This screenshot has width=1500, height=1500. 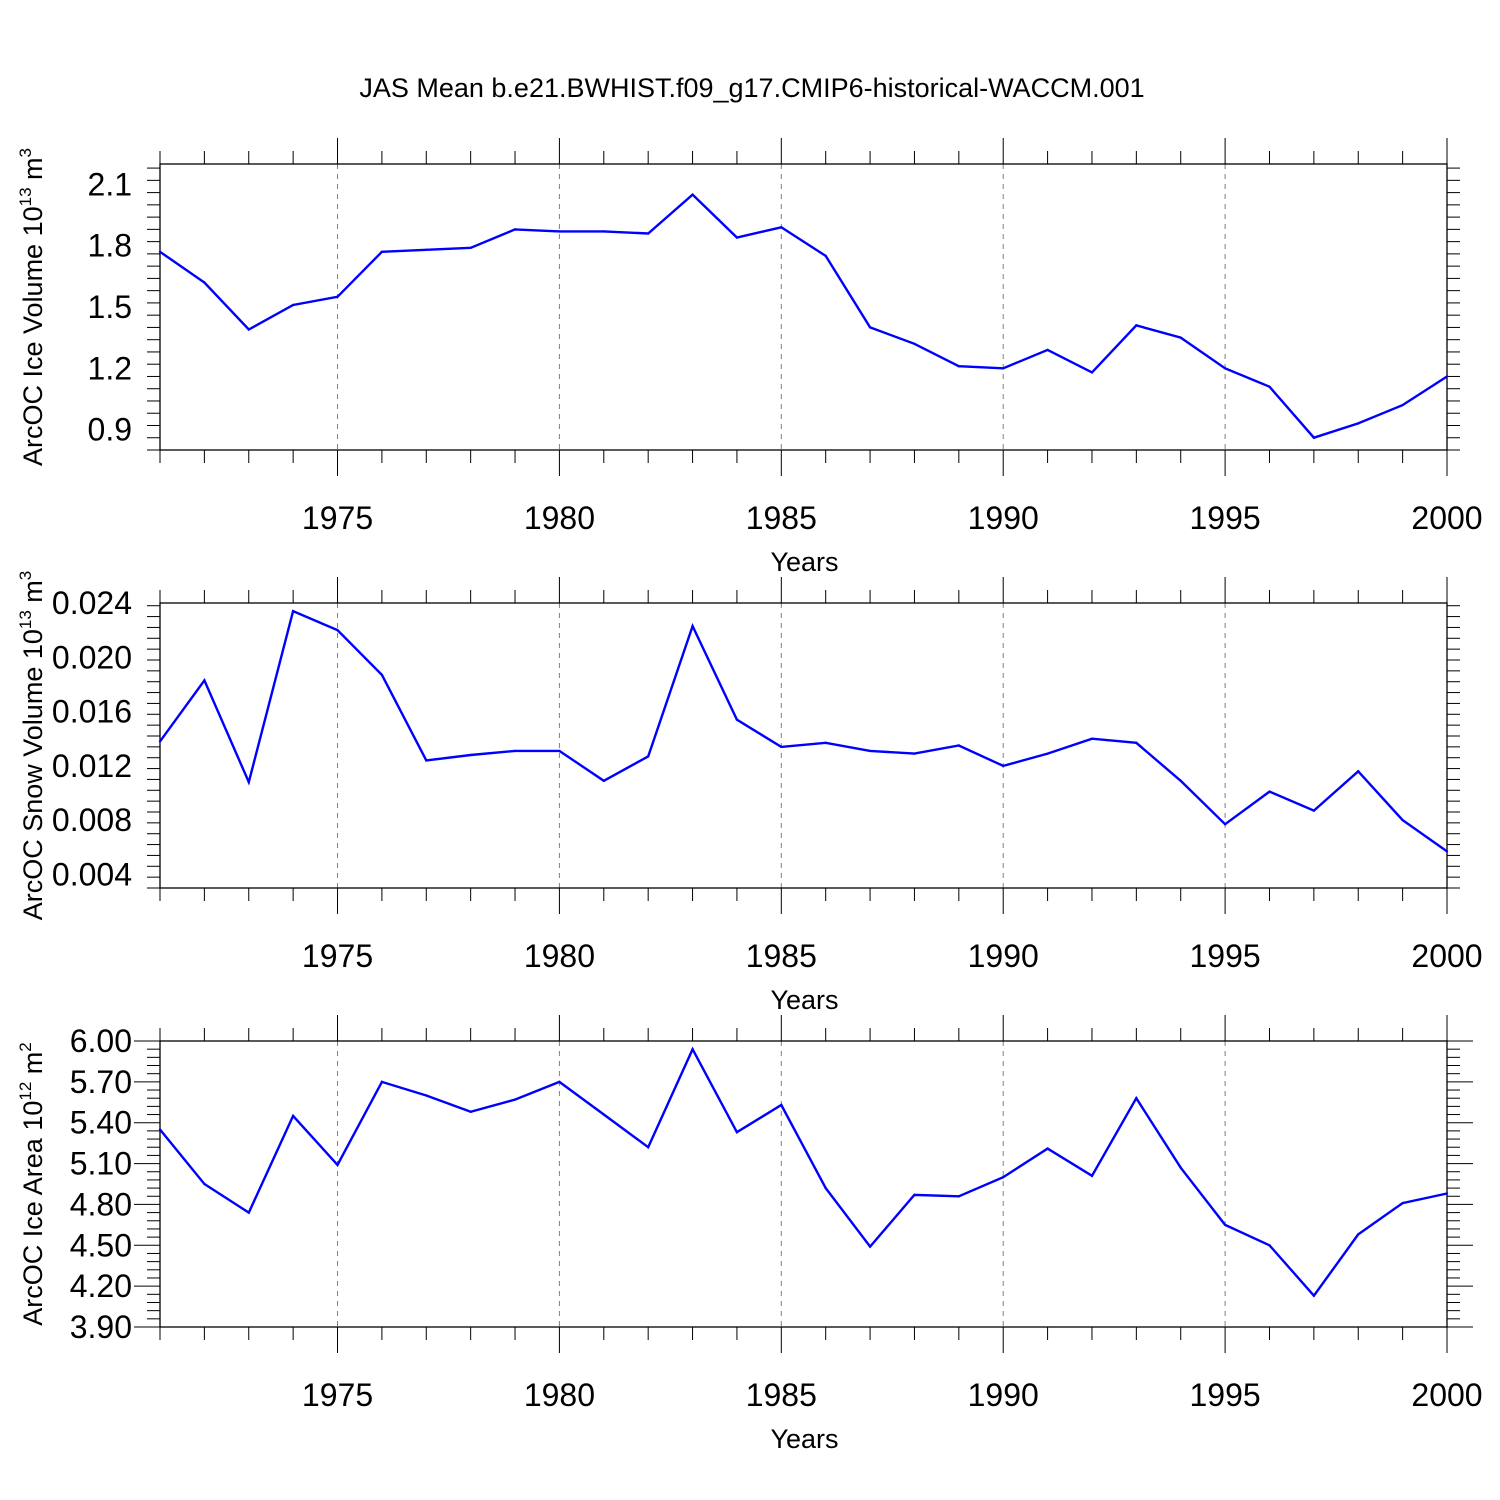 What do you see at coordinates (110, 307) in the screenshot?
I see `y-tick-label-1.5: 1.5` at bounding box center [110, 307].